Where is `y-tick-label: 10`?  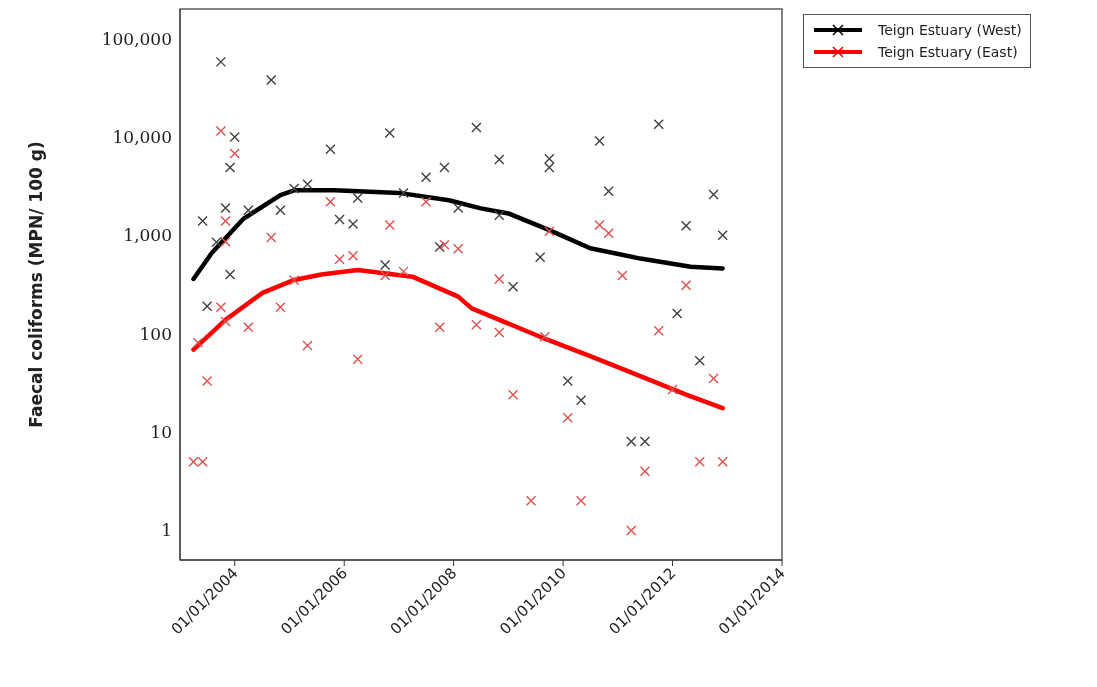
y-tick-label: 10 is located at coordinates (161, 432).